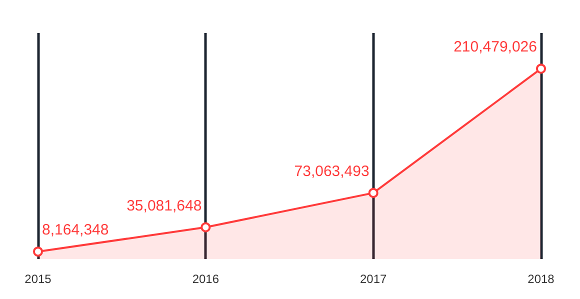 The width and height of the screenshot is (580, 299). I want to click on x-tick-label: 2015, so click(38, 279).